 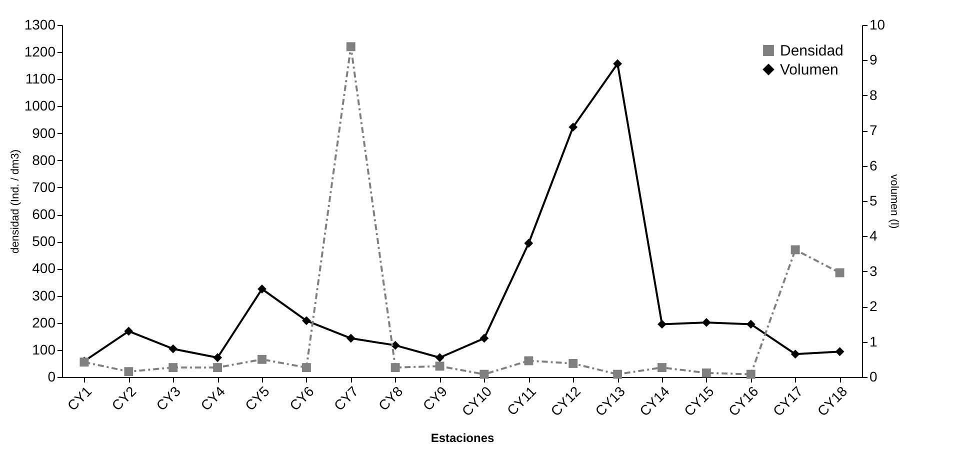 What do you see at coordinates (874, 341) in the screenshot?
I see `y2-tick-label: 1` at bounding box center [874, 341].